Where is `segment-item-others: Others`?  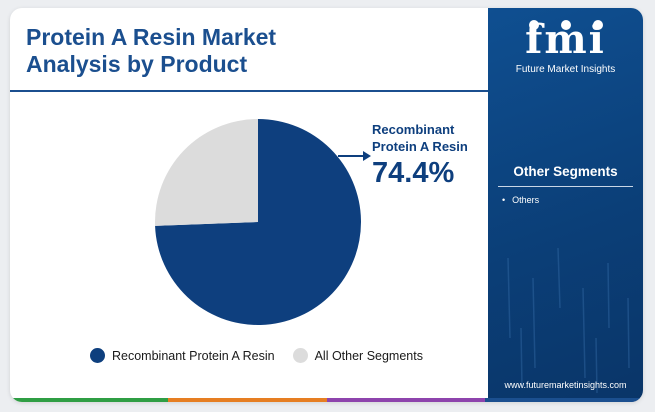 segment-item-others: Others is located at coordinates (520, 200).